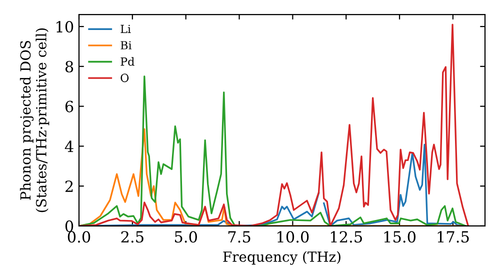 The width and height of the screenshot is (500, 280). What do you see at coordinates (69, 66) in the screenshot?
I see `y-tick-label: 8` at bounding box center [69, 66].